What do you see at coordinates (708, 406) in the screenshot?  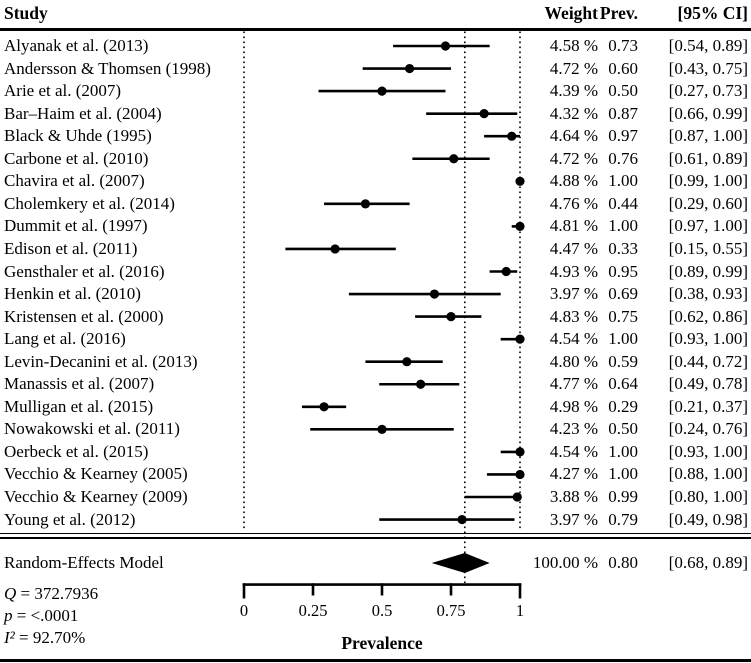 I see `ci-value: [0.21, 0.37]` at bounding box center [708, 406].